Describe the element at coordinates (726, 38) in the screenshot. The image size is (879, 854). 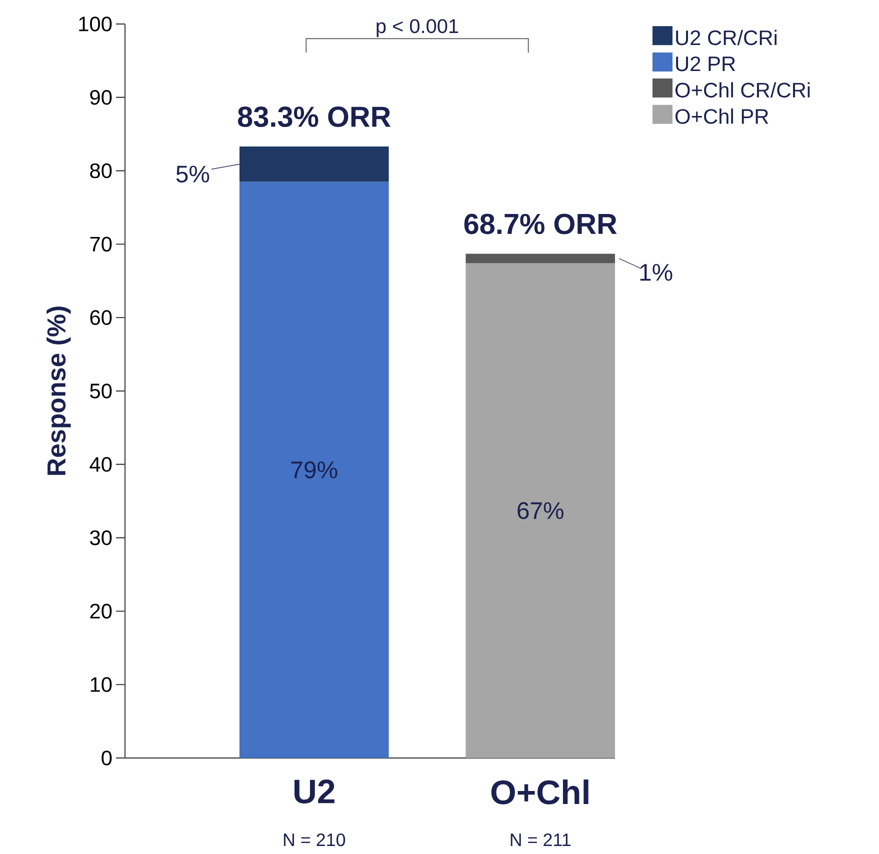
I see `legend-label: U2 CR/CRi` at that location.